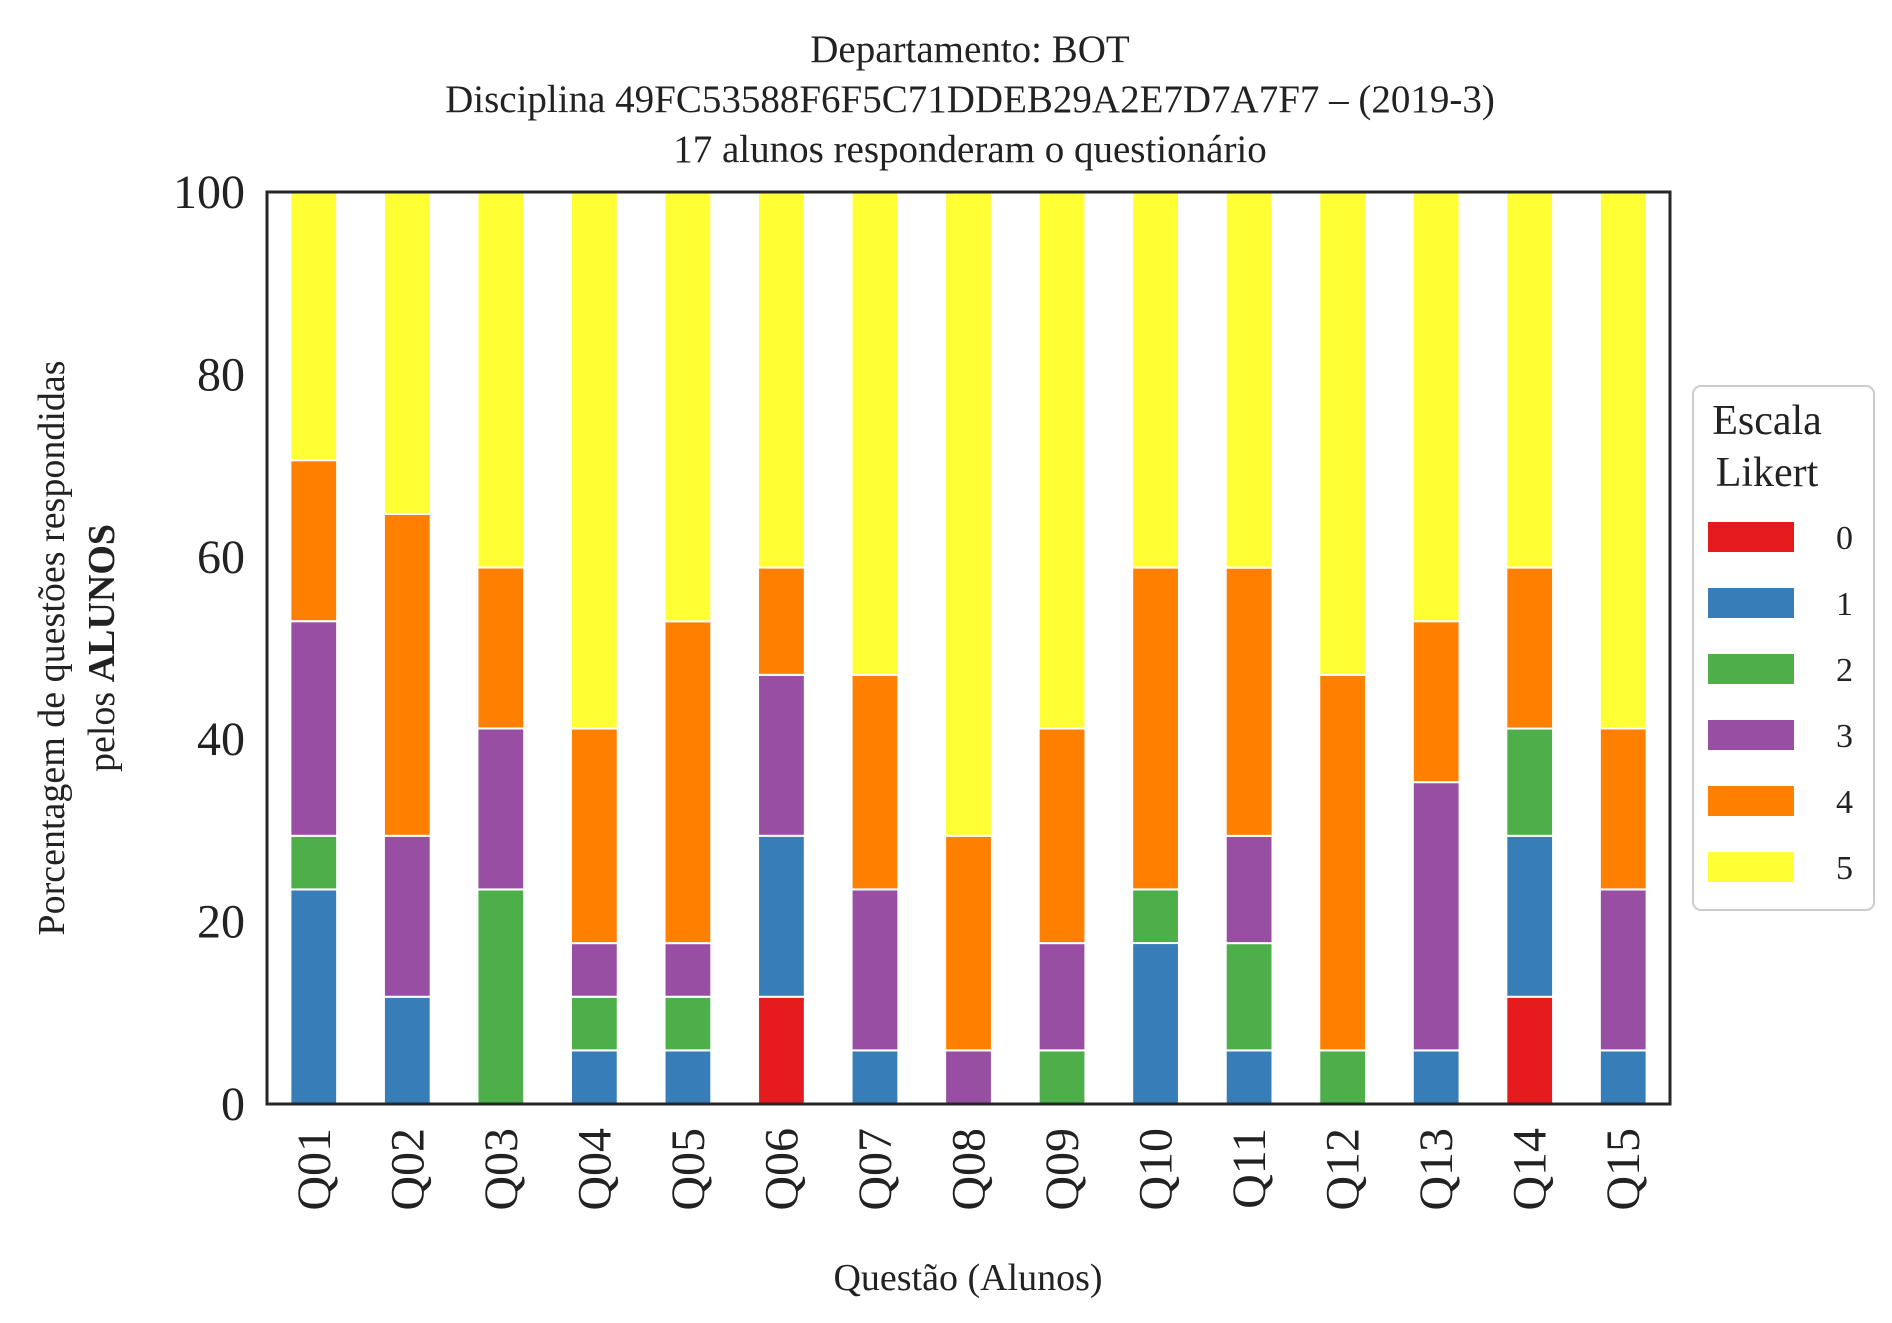 The width and height of the screenshot is (1892, 1323). What do you see at coordinates (407, 1169) in the screenshot?
I see `x-tick-label: Q02` at bounding box center [407, 1169].